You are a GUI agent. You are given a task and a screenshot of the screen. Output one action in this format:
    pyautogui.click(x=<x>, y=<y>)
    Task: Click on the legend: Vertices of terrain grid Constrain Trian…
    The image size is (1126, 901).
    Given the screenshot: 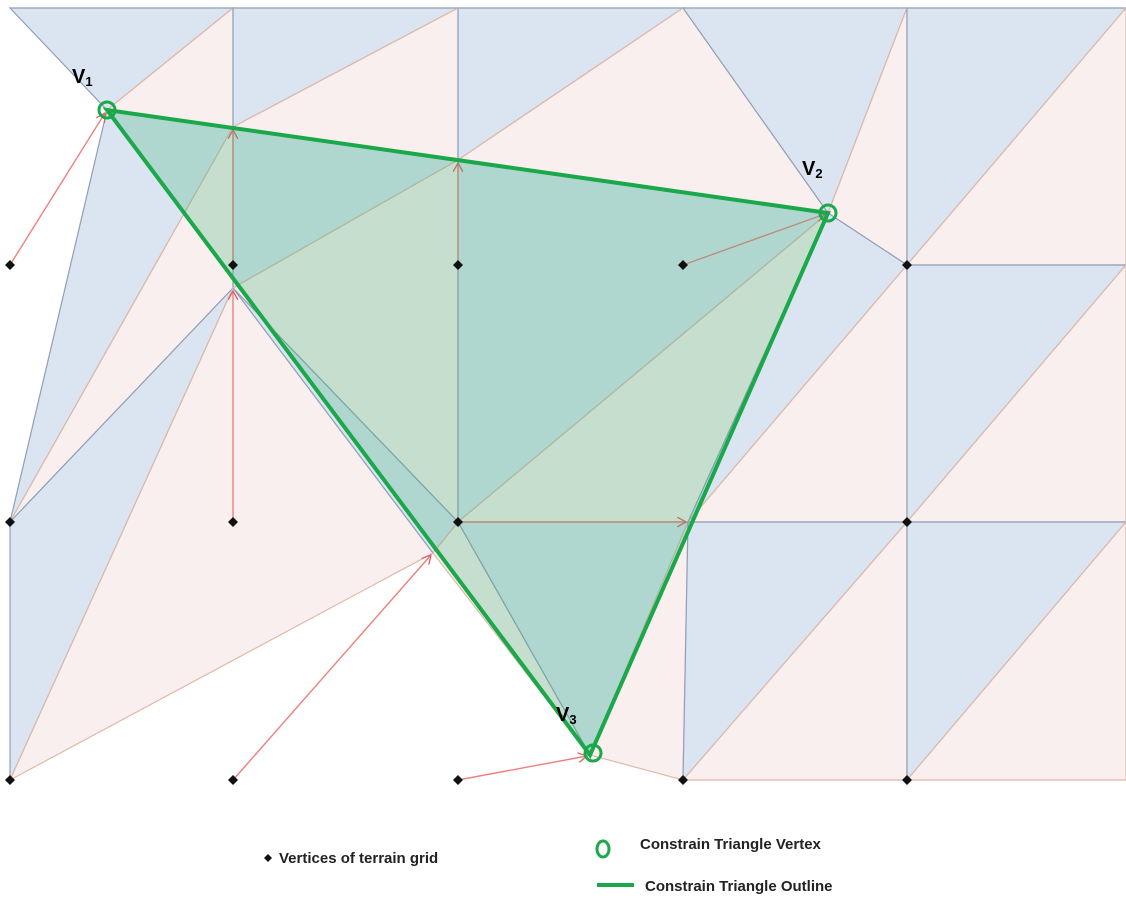 What is the action you would take?
    pyautogui.click(x=548, y=865)
    